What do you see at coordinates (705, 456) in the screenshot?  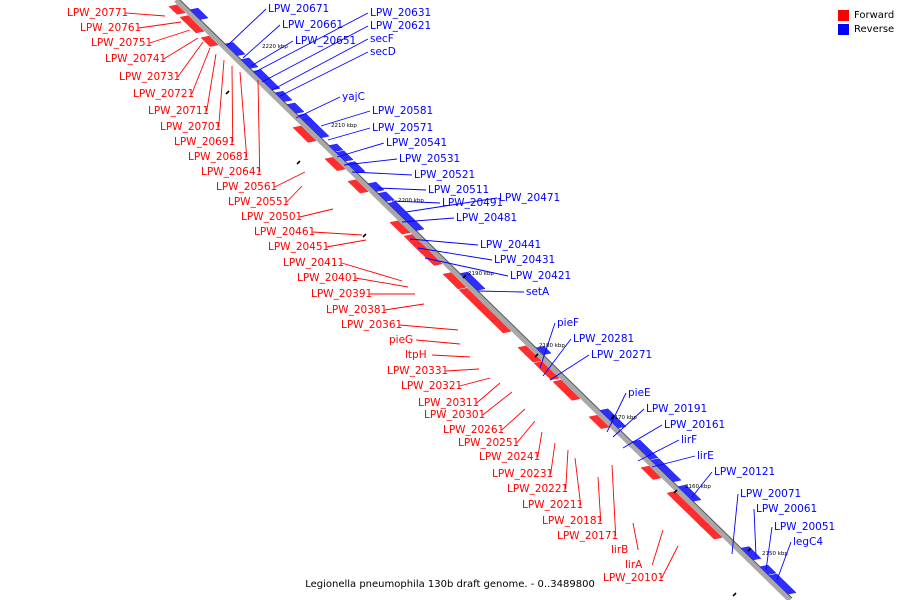 I see `reverse-gene-label: lirE` at bounding box center [705, 456].